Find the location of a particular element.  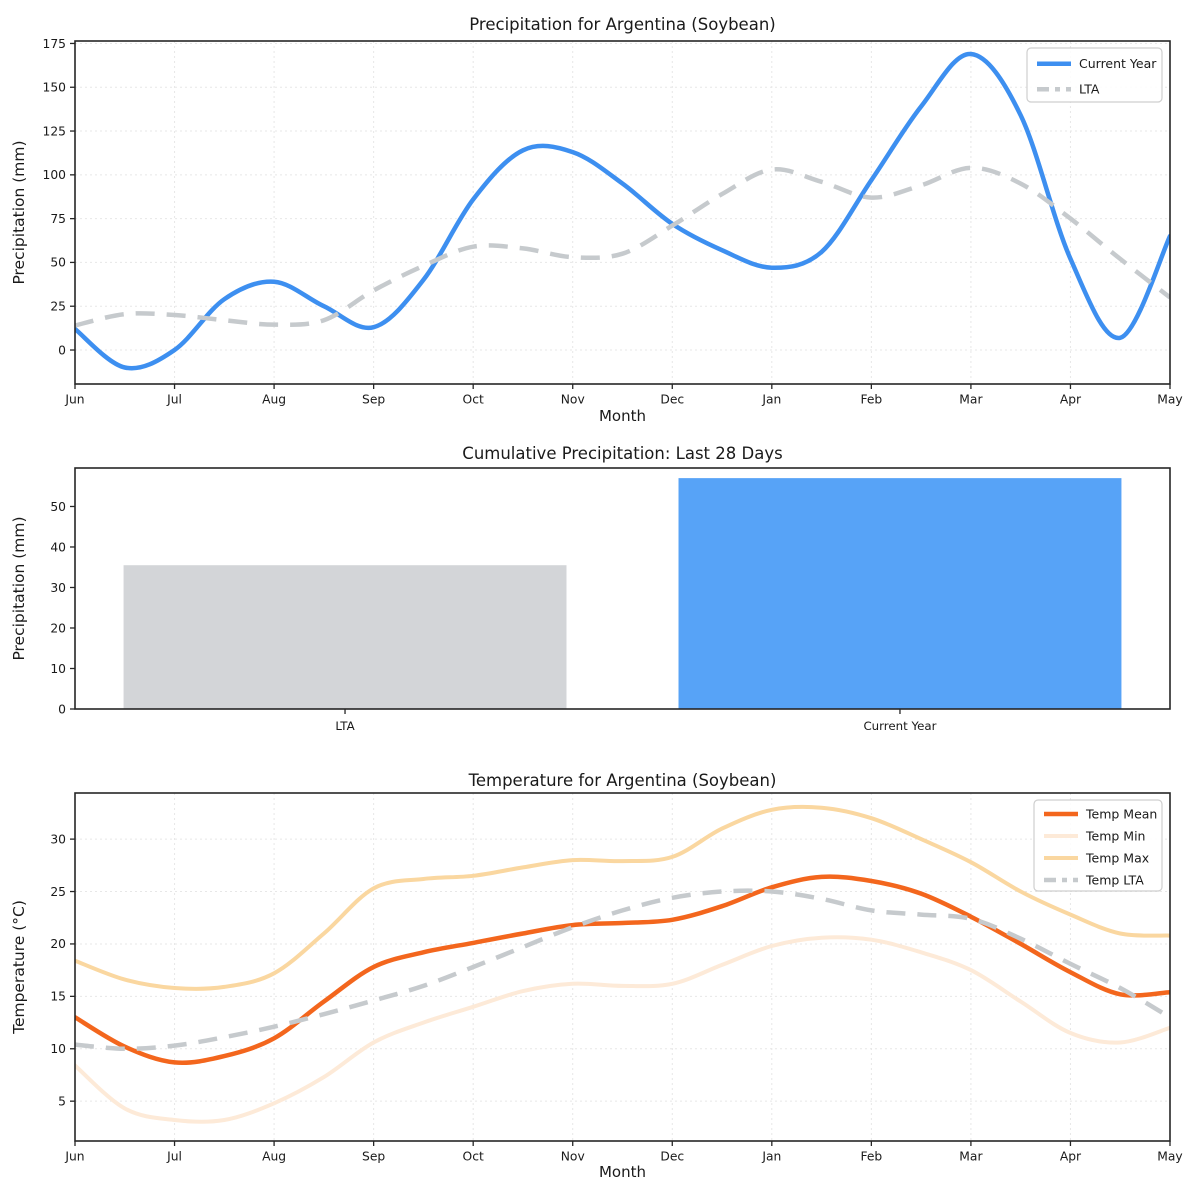

legend-label-lta: LTA is located at coordinates (1089, 89).